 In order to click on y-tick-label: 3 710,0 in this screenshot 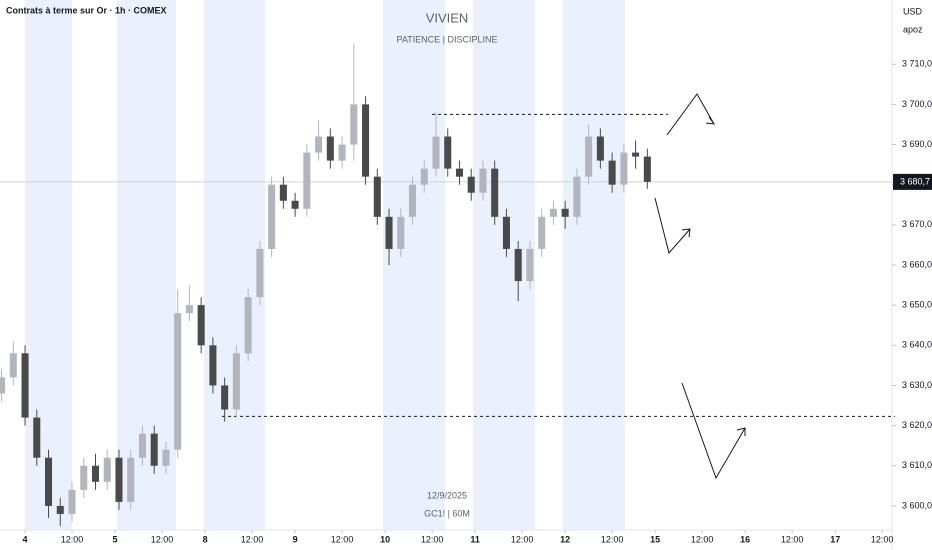, I will do `click(917, 64)`.